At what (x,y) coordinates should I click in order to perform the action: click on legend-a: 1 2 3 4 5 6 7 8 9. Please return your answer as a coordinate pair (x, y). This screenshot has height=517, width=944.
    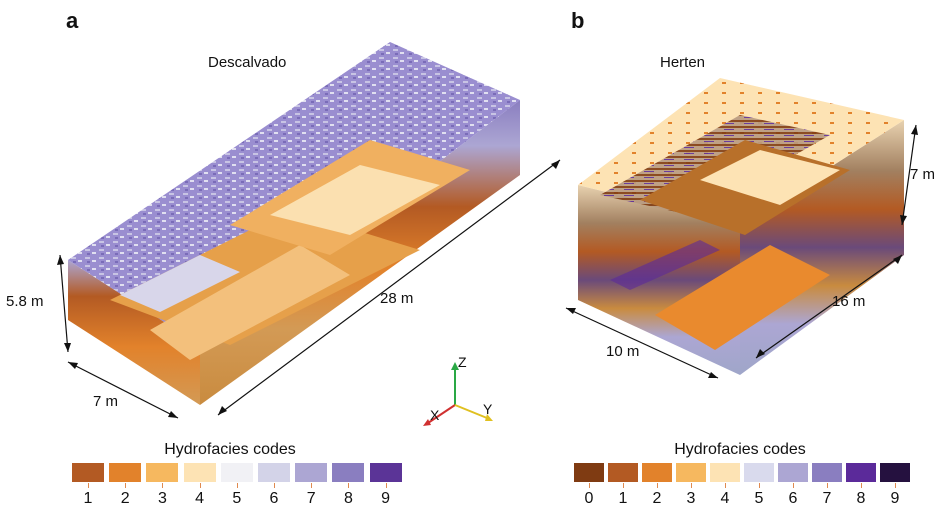
    Looking at the image, I should click on (242, 488).